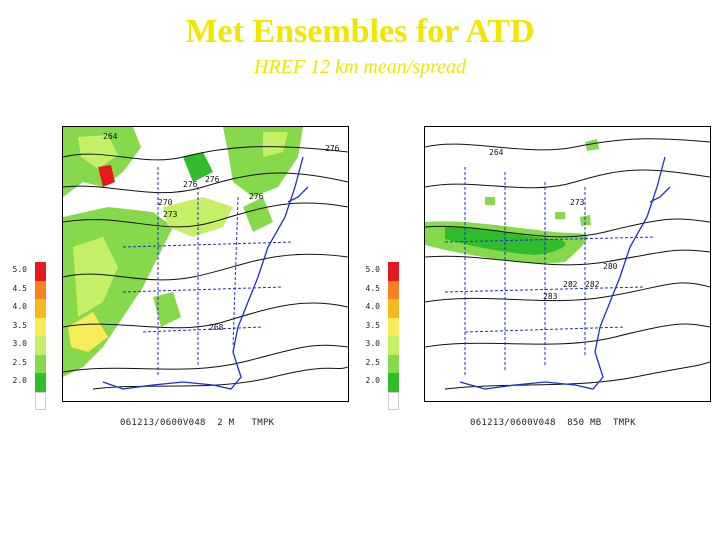 This screenshot has width=720, height=540. Describe the element at coordinates (216, 327) in the screenshot. I see `contour-label: 268` at that location.